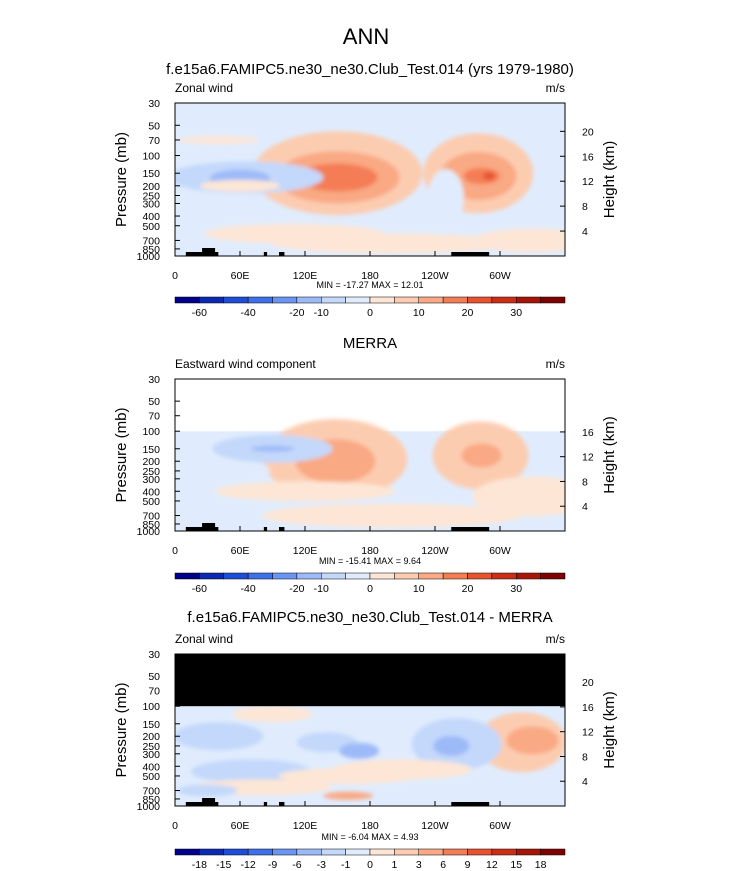 This screenshot has width=733, height=871. Describe the element at coordinates (370, 859) in the screenshot. I see `colorbar: -18 -15 -12 -9 -6 -3 -1 0 1 3 6 9 12 15 18` at that location.